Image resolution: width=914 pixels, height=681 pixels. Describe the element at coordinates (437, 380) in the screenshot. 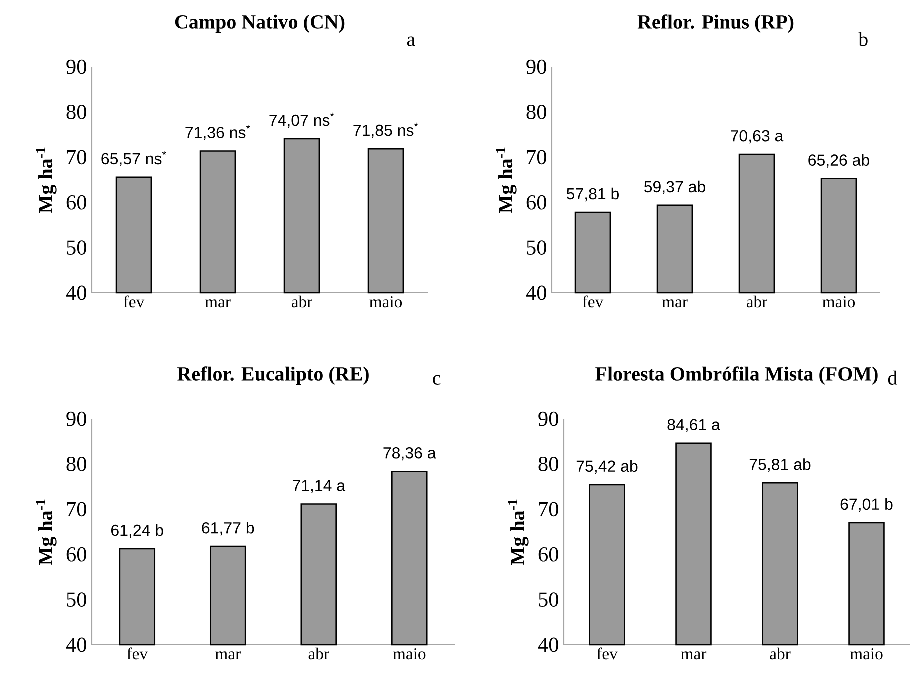

I see `text: c` at that location.